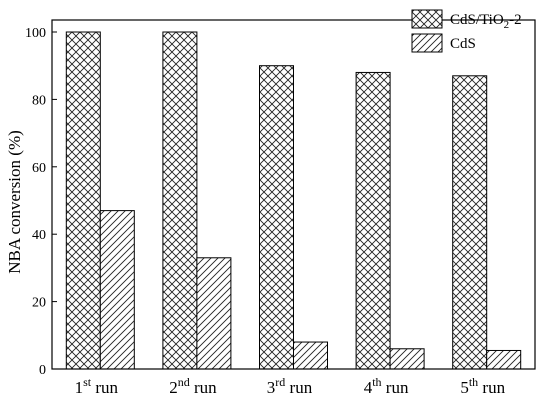 The height and width of the screenshot is (404, 550). I want to click on y-axis-title: NBA conversion (%), so click(14, 202).